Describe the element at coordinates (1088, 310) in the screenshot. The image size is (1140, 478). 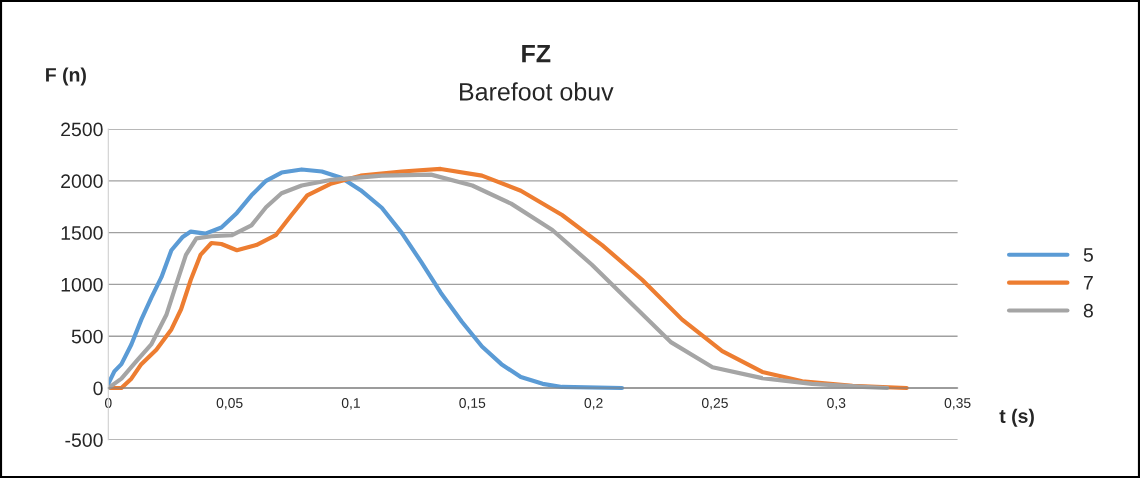
I see `legend-label: 8` at that location.